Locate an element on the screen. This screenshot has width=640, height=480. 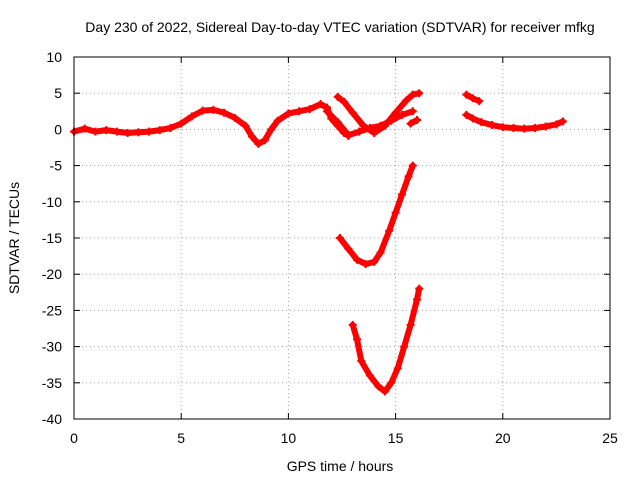
y-tick-label: 10 is located at coordinates (54, 57).